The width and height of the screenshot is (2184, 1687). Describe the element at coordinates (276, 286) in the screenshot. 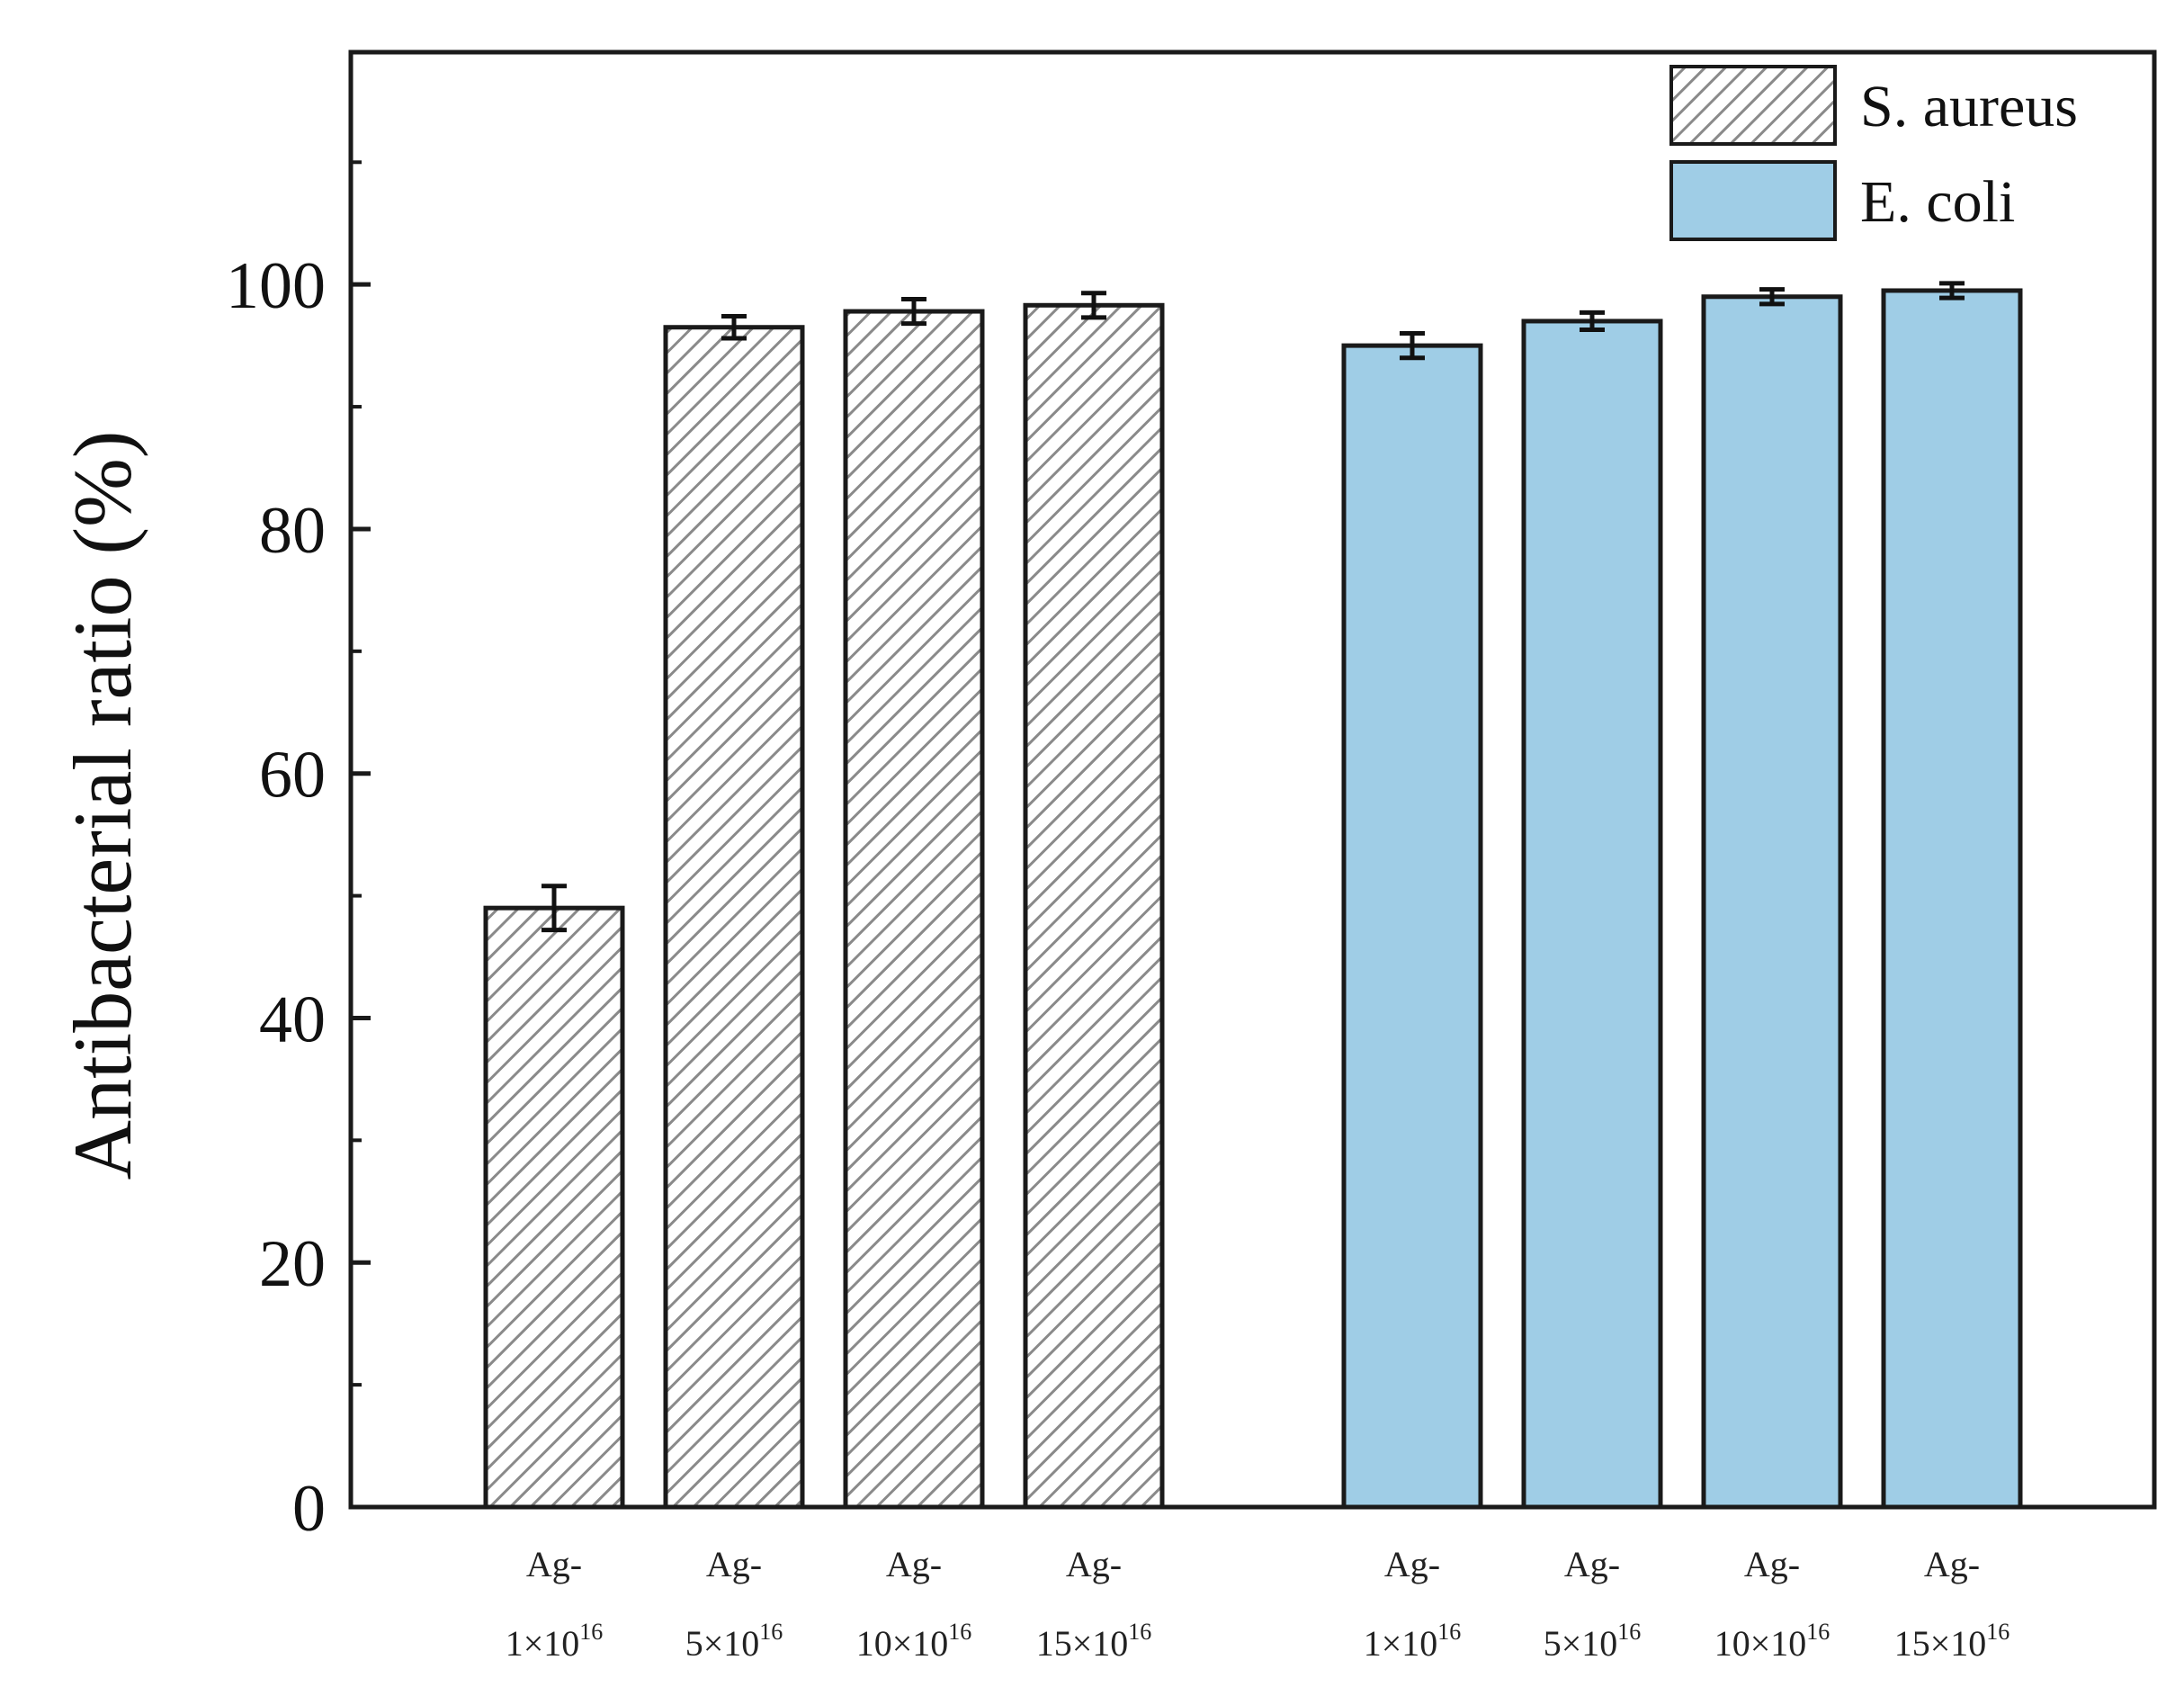

I see `y-tick-label: 100` at that location.